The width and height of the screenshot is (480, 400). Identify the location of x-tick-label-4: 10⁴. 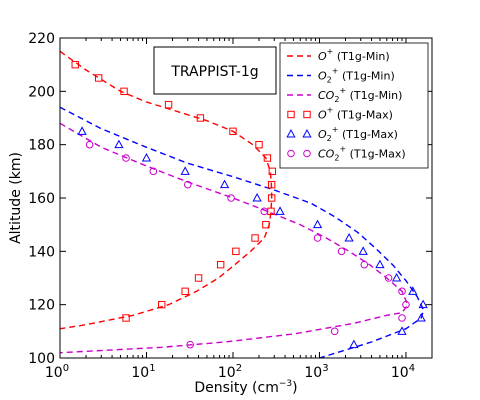
(403, 372).